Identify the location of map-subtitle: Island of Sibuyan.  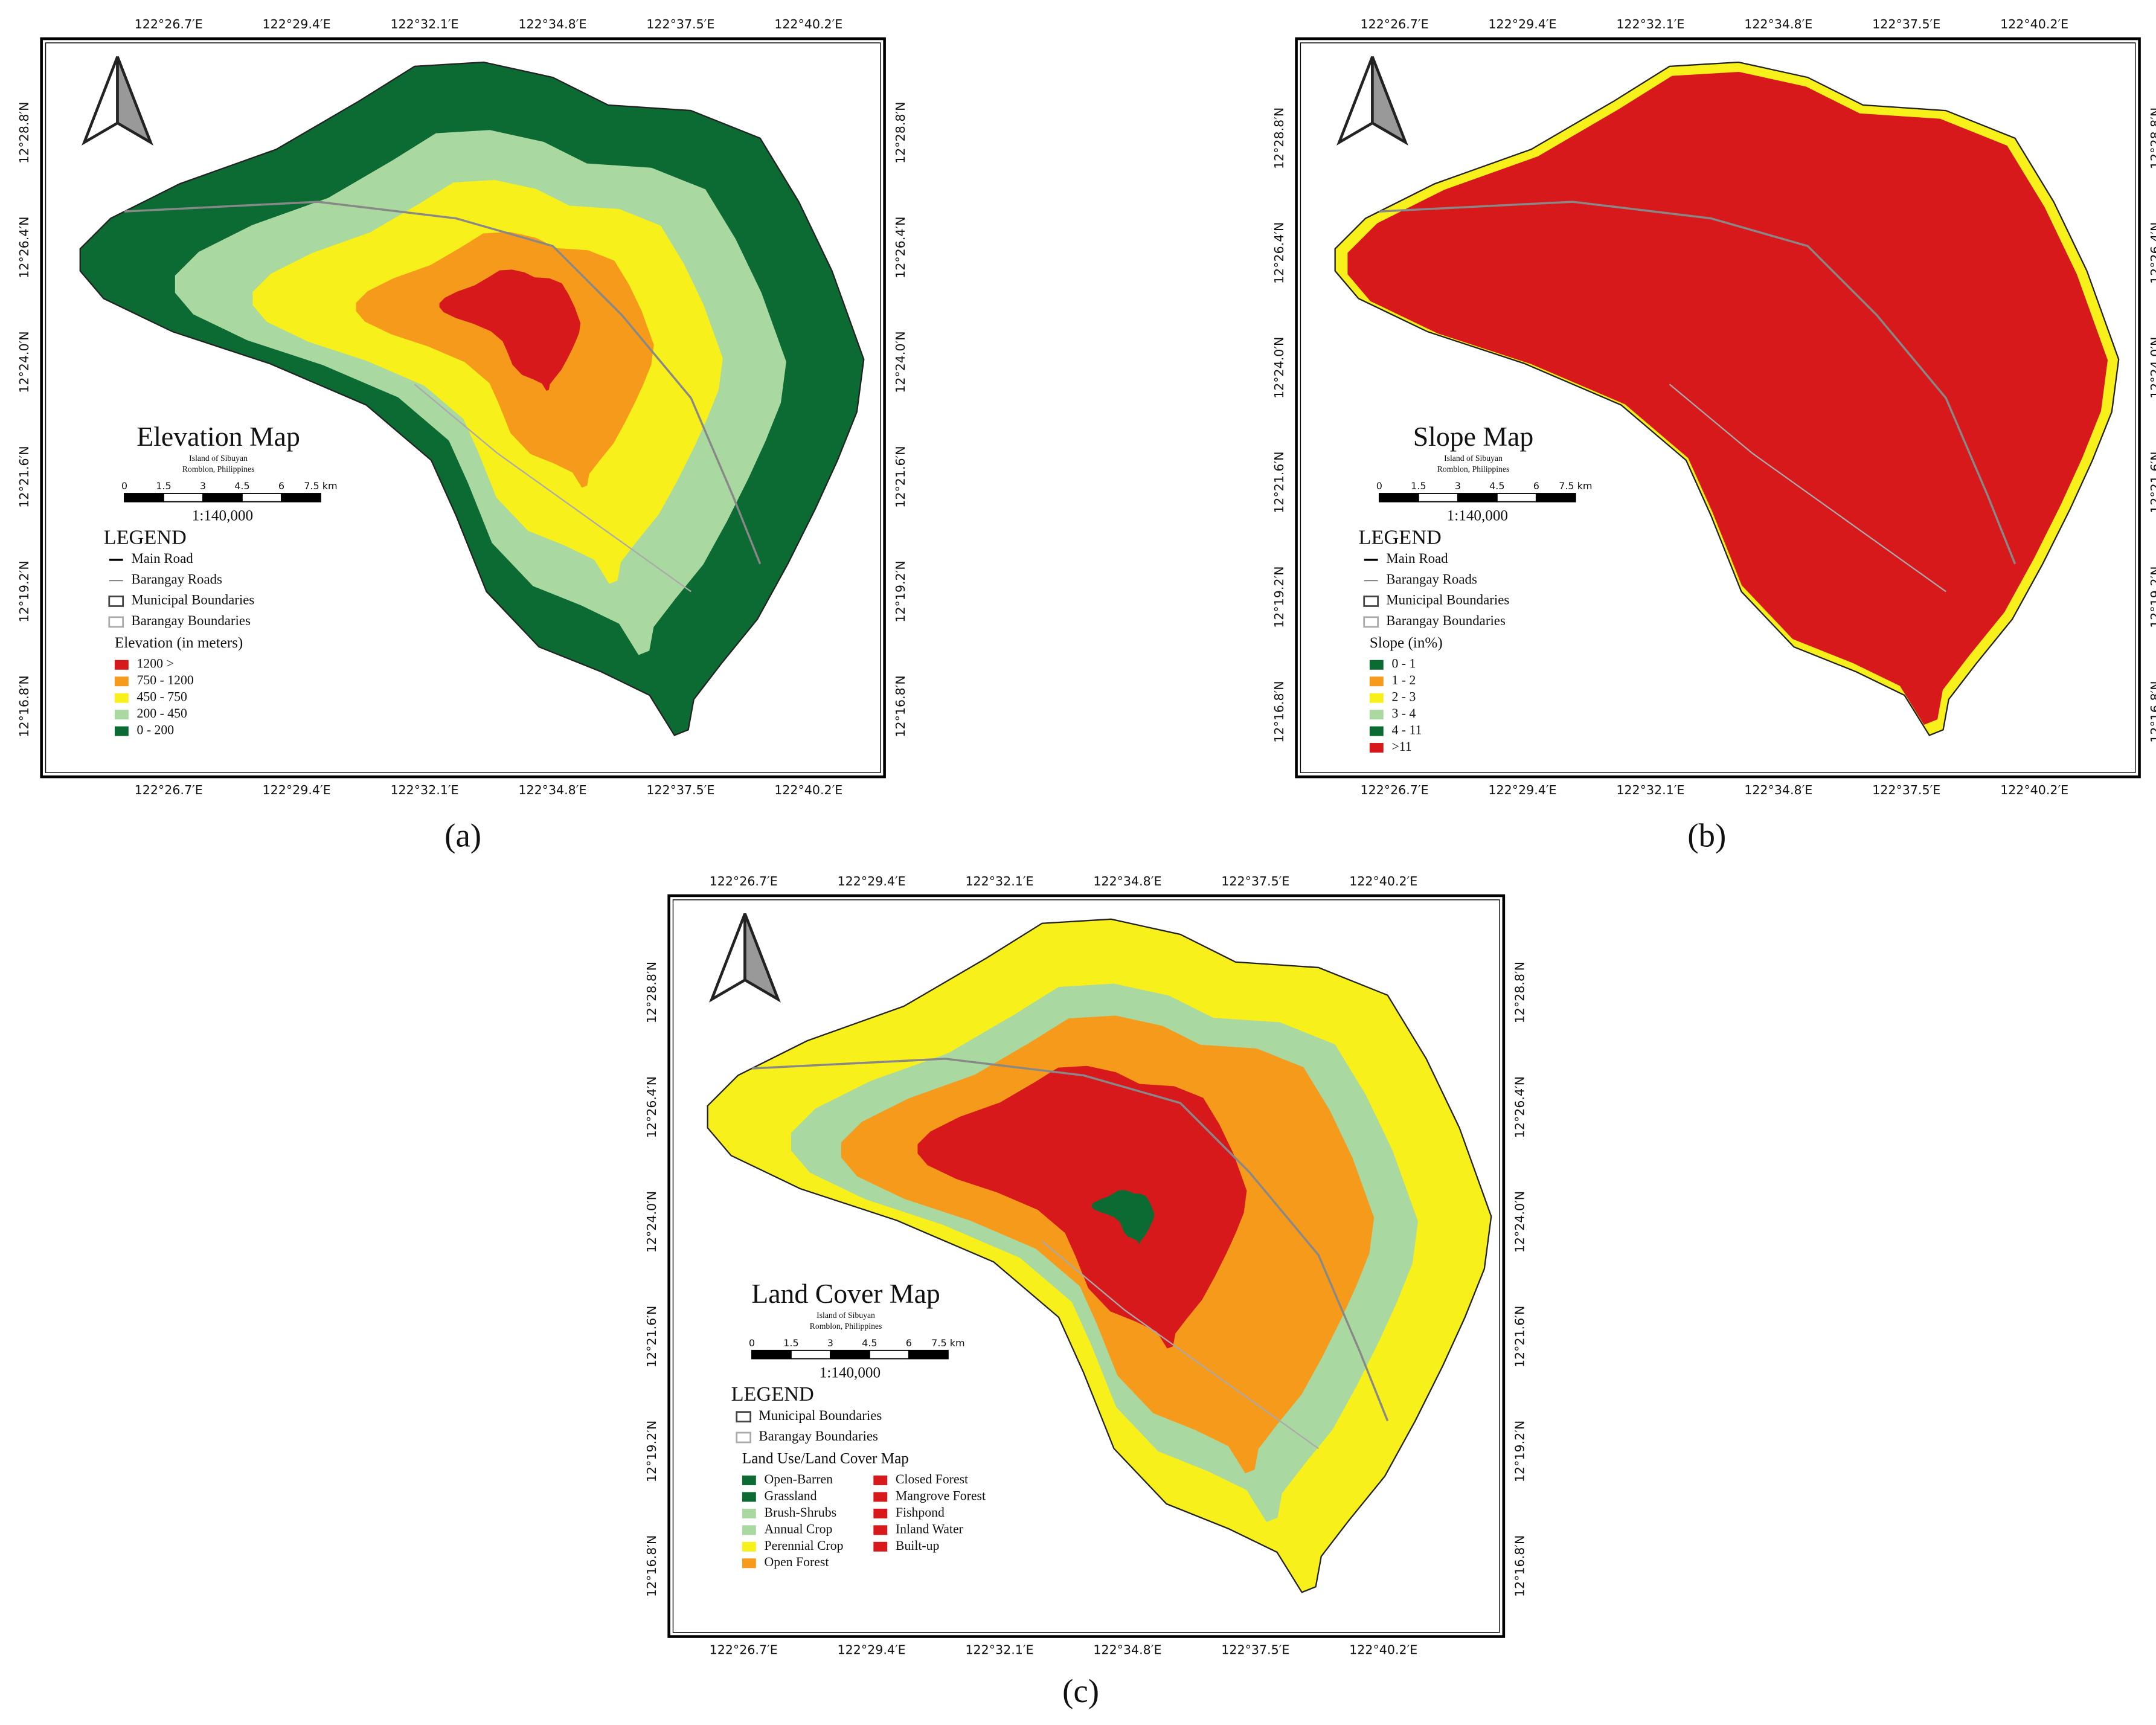
(846, 1315).